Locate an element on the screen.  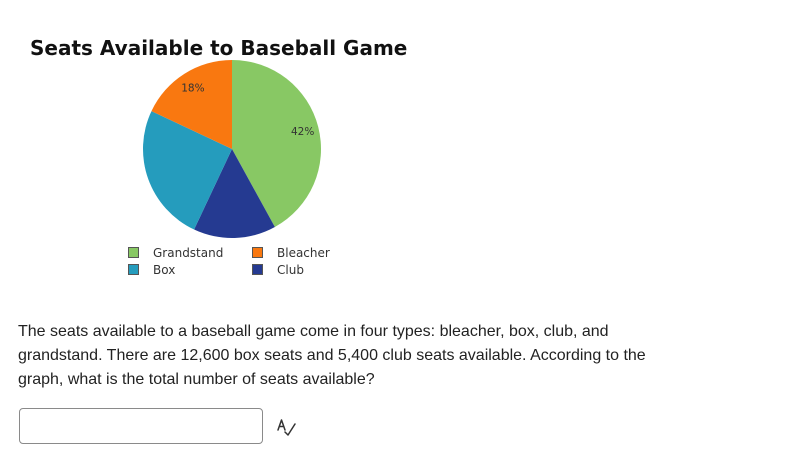
chart-legend: Grandstand Bleacher Box Club is located at coordinates (253, 261).